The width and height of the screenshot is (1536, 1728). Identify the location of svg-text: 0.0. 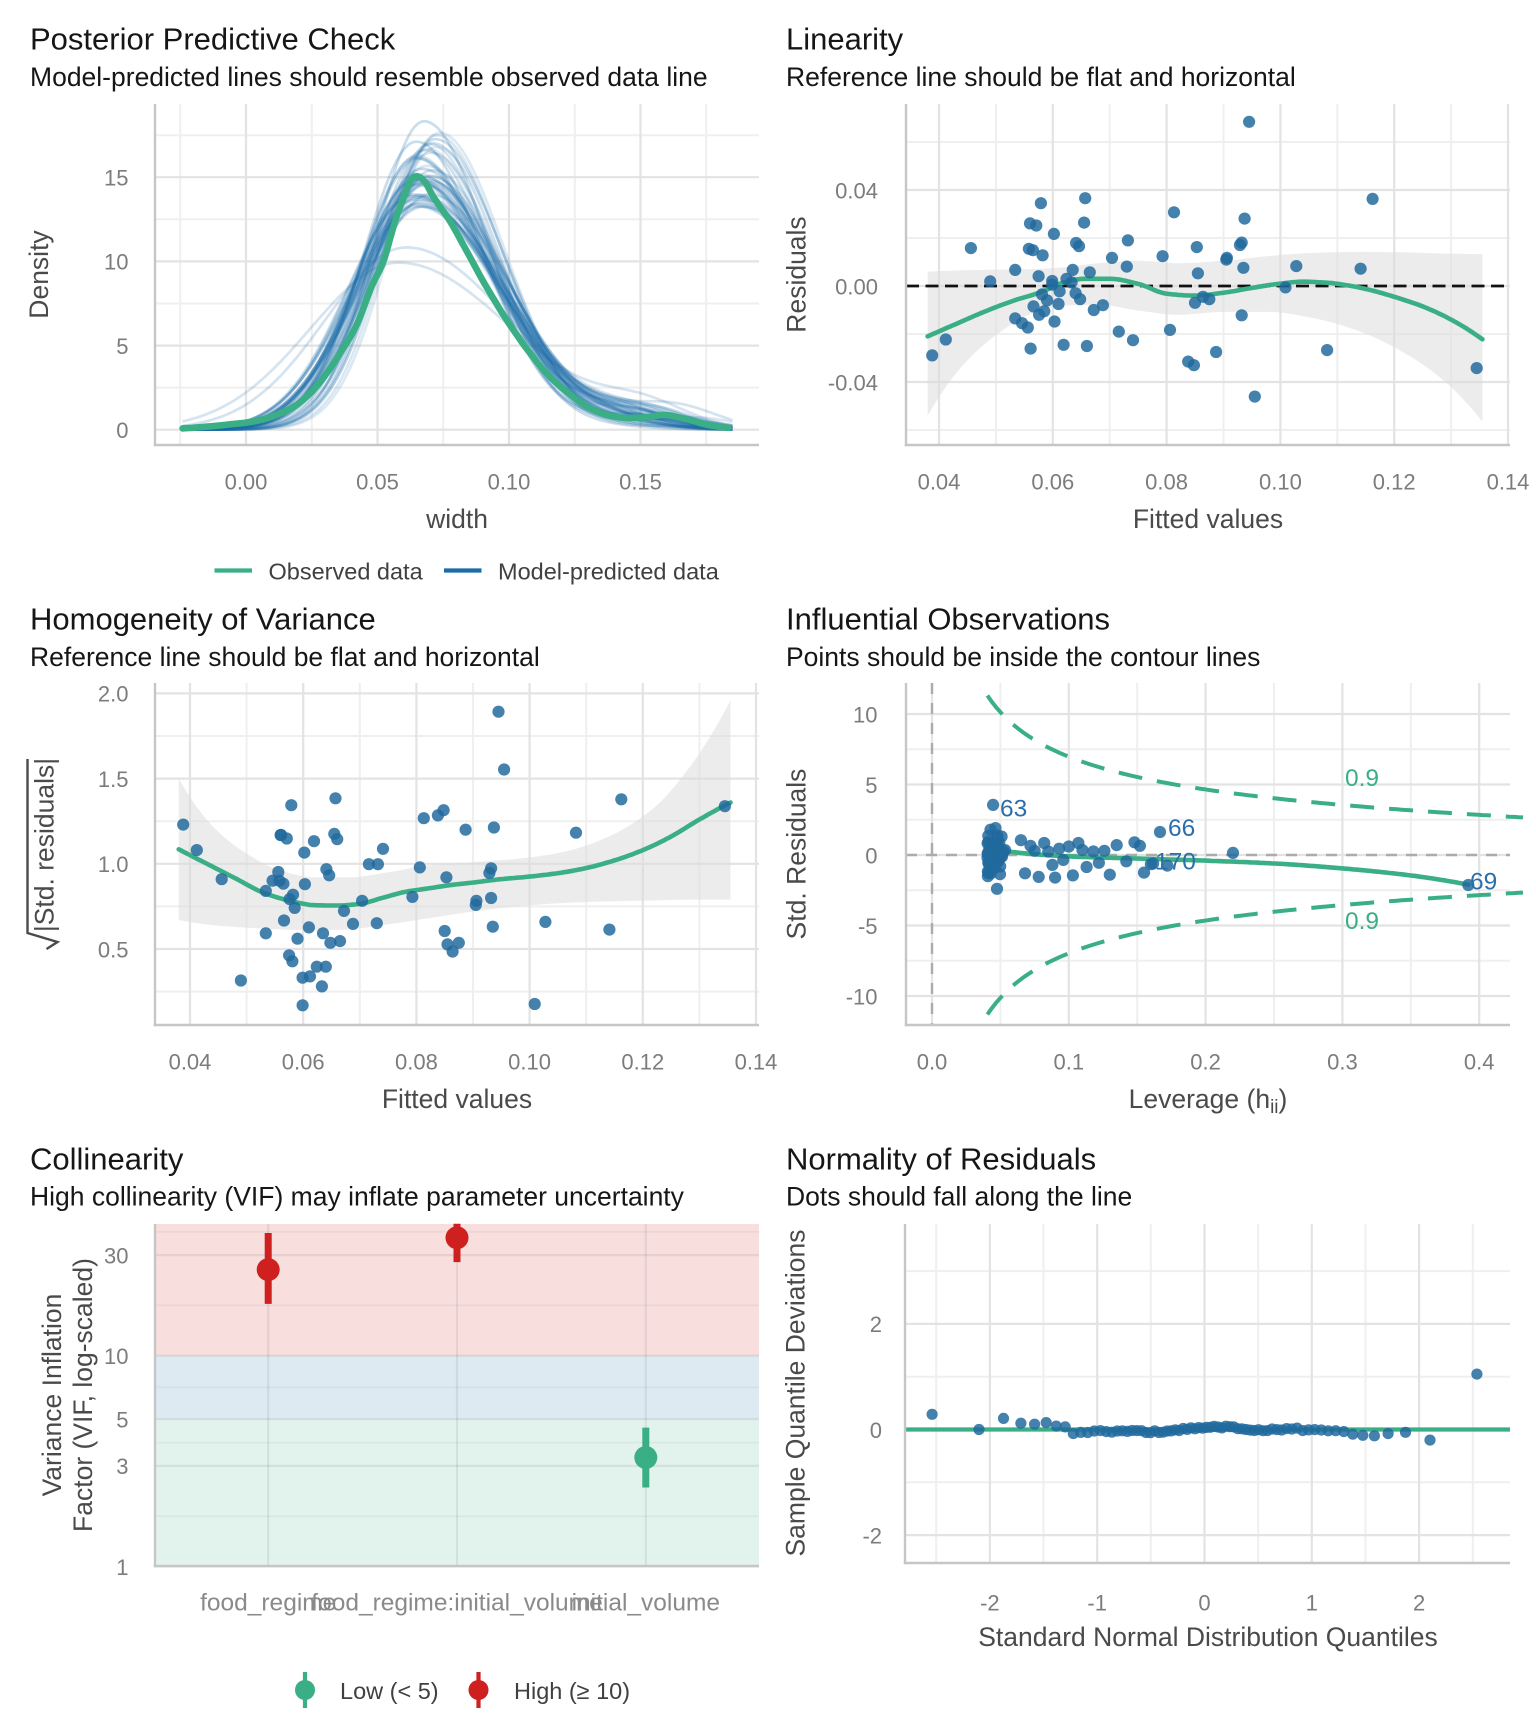
(932, 1061).